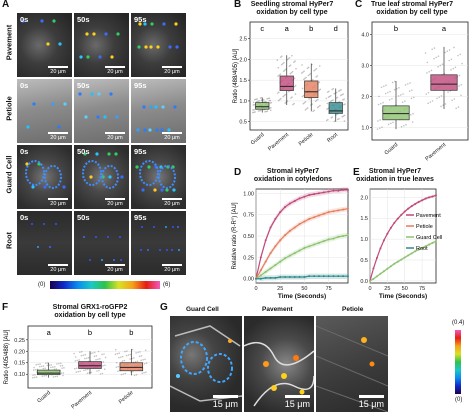  Describe the element at coordinates (140, 19) in the screenshot. I see `panel-a-time-label: 95s` at that location.